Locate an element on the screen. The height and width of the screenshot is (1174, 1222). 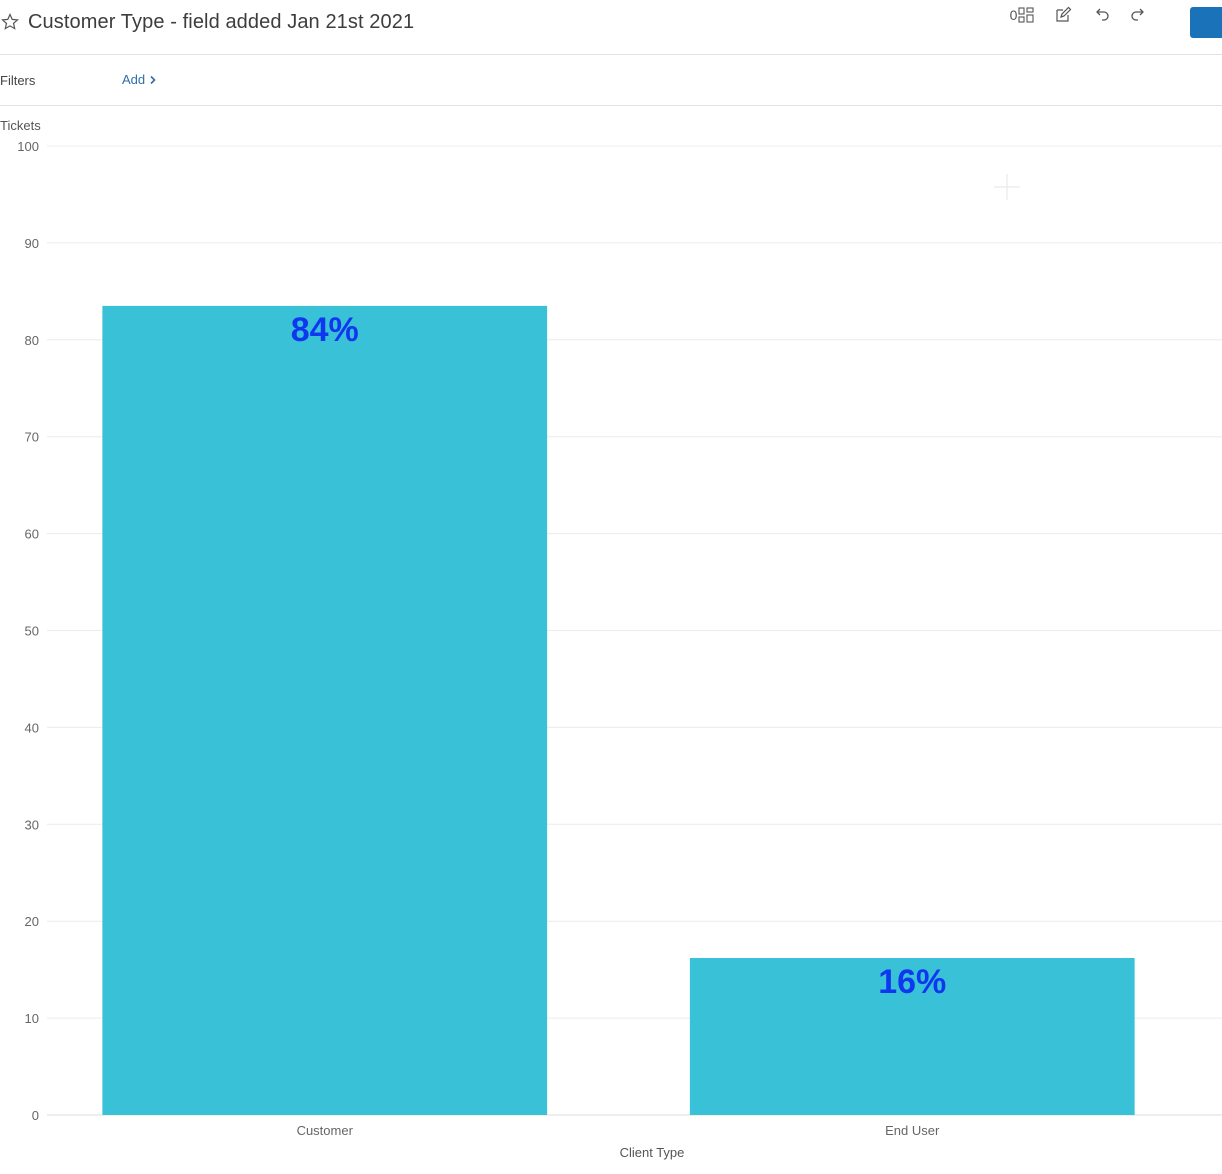
add-filter-label: Add is located at coordinates (134, 79).